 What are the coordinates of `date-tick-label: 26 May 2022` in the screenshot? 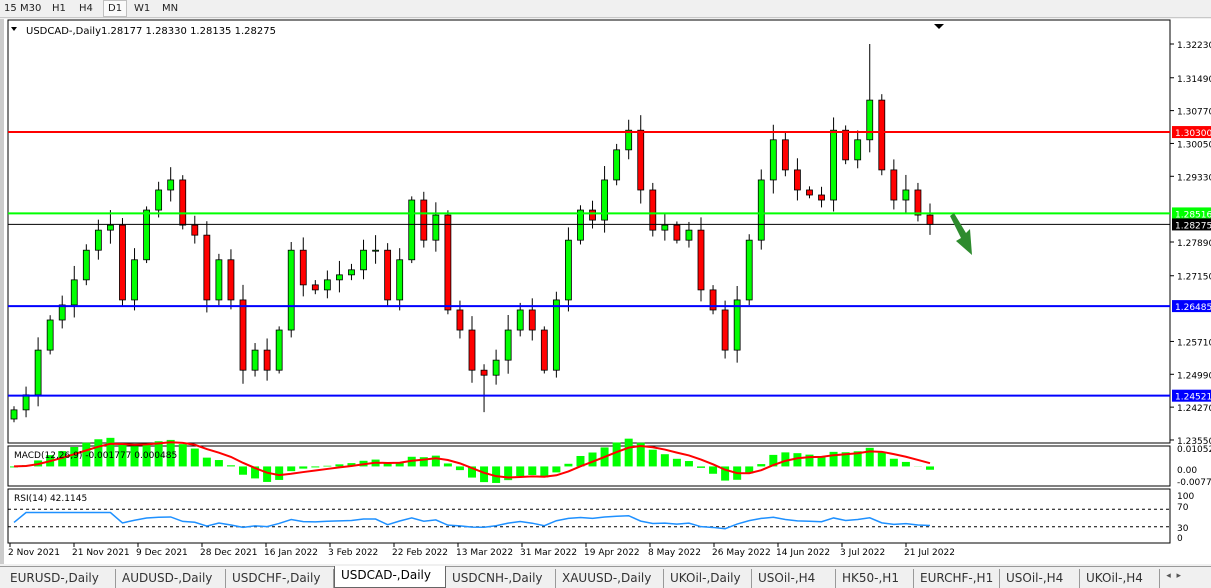 It's located at (741, 553).